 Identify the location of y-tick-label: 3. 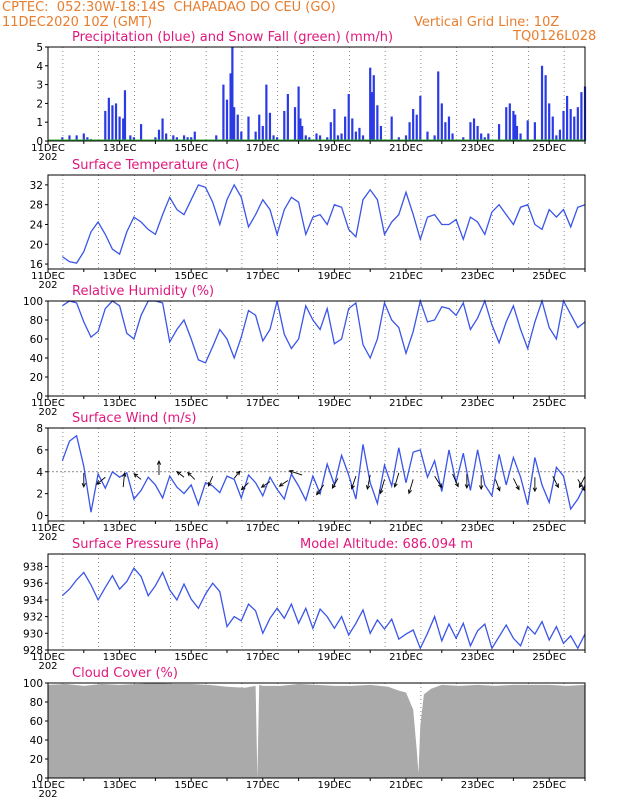
(39, 86).